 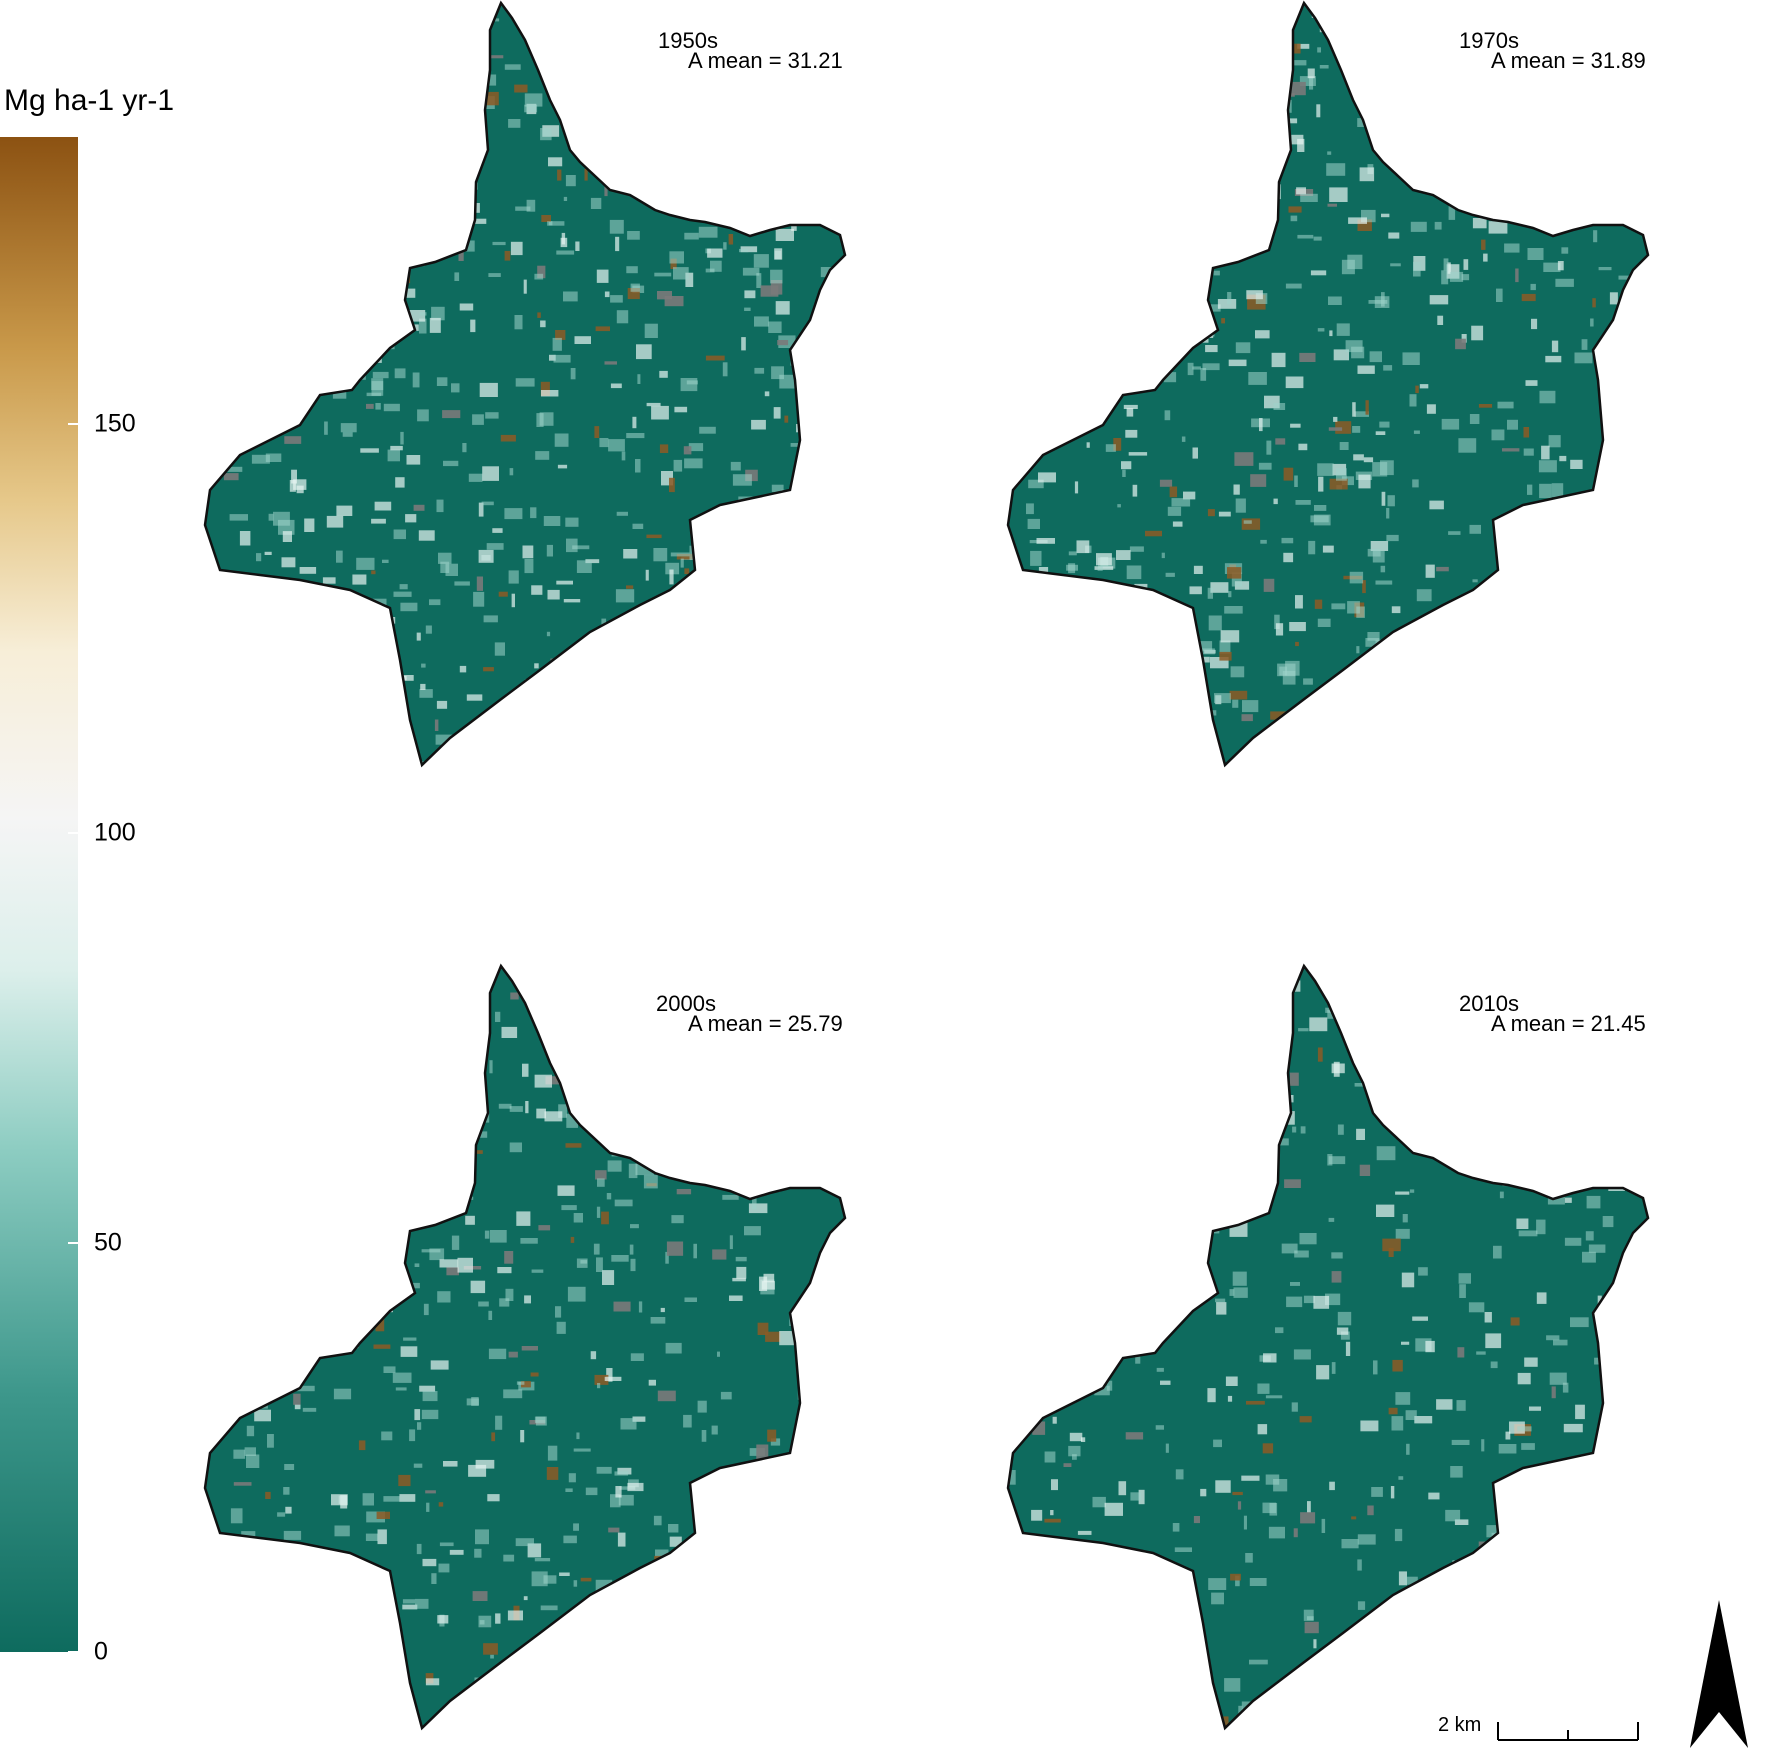 I want to click on scale-bar: 2 km, so click(x=1578, y=1727).